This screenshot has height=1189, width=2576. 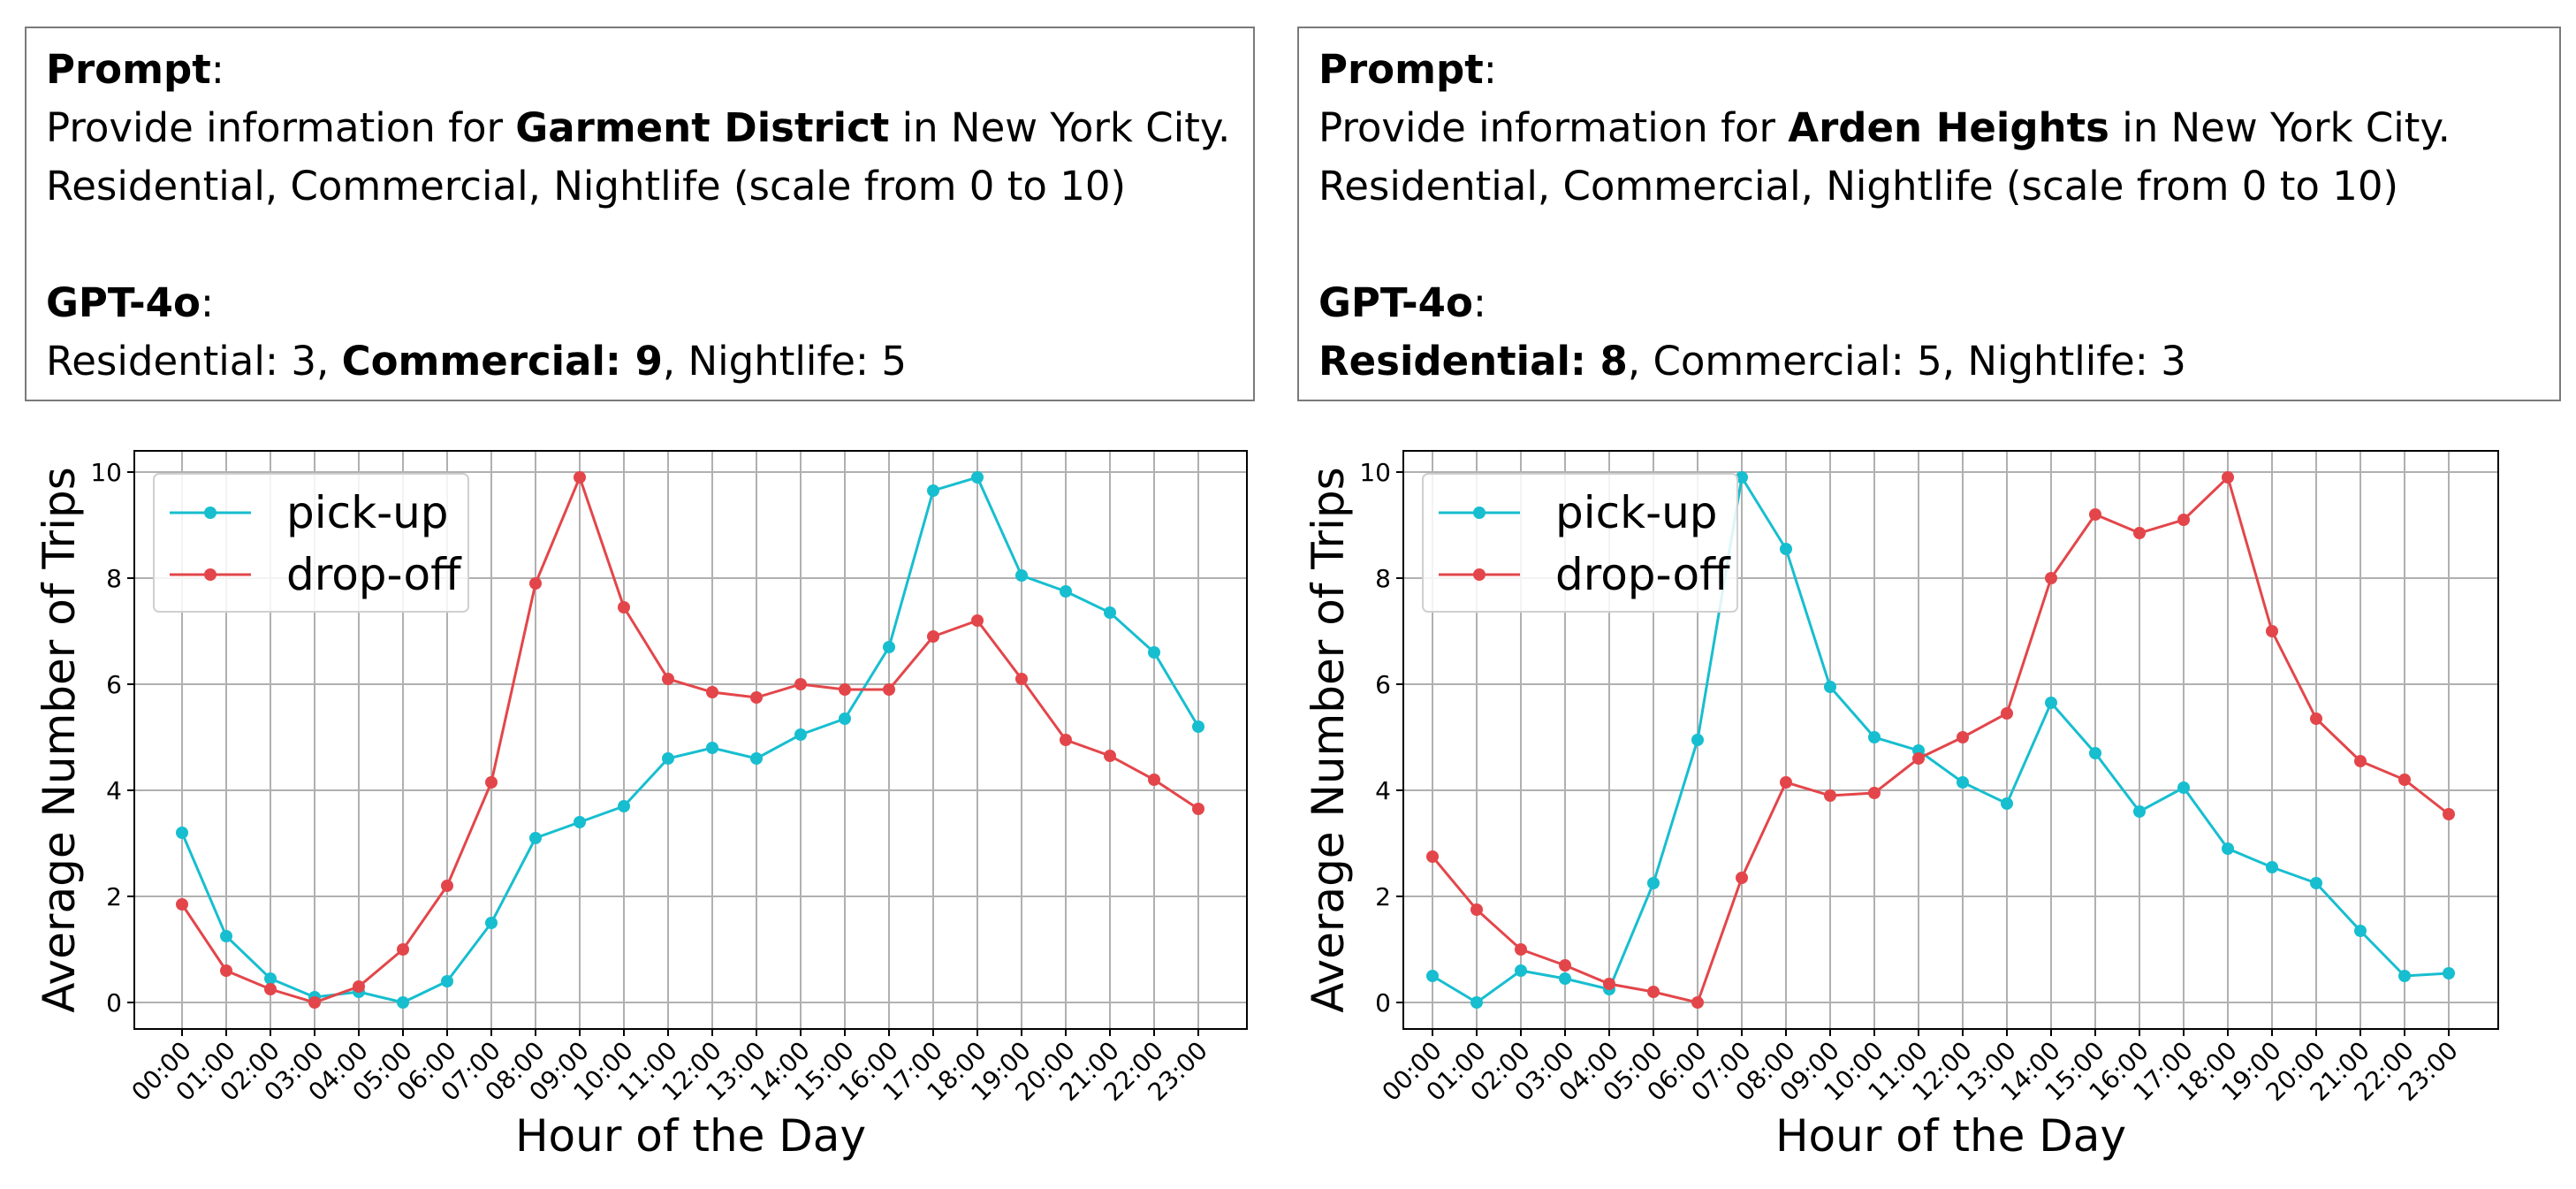 What do you see at coordinates (114, 684) in the screenshot?
I see `y-tick-label: 6` at bounding box center [114, 684].